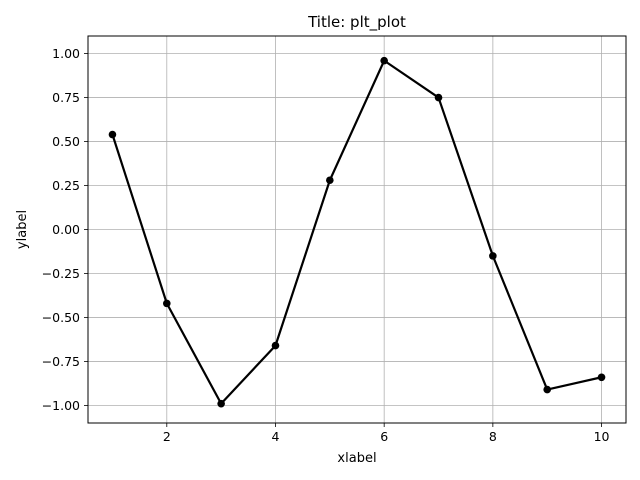  Describe the element at coordinates (384, 436) in the screenshot. I see `x-tick-label: 6` at that location.